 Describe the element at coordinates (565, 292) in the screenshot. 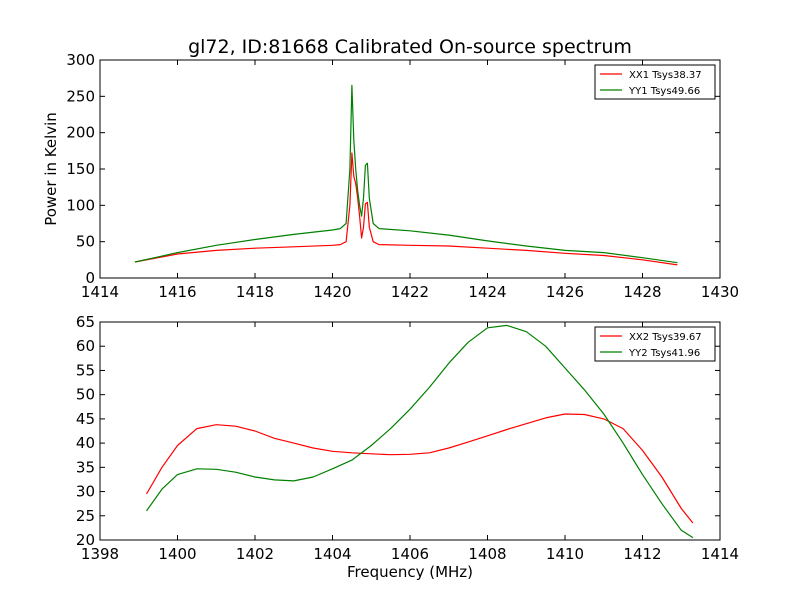

I see `top-x-tick-label: 1426` at that location.